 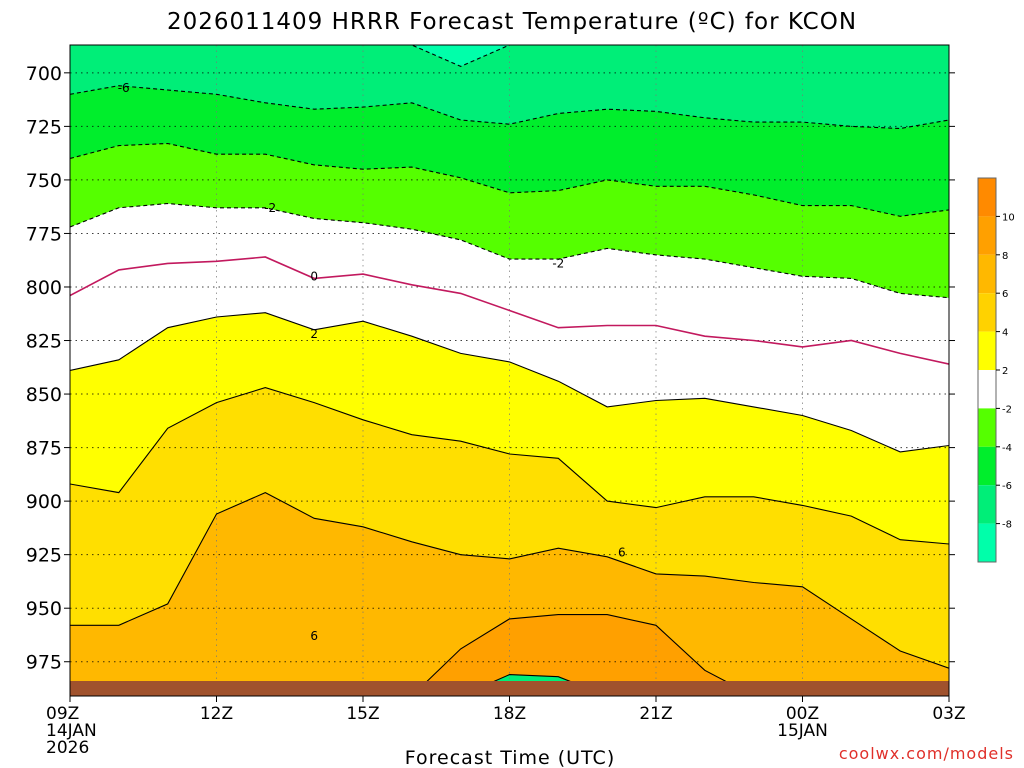 I want to click on xtick-label-0-0: 09Z, so click(x=62, y=714).